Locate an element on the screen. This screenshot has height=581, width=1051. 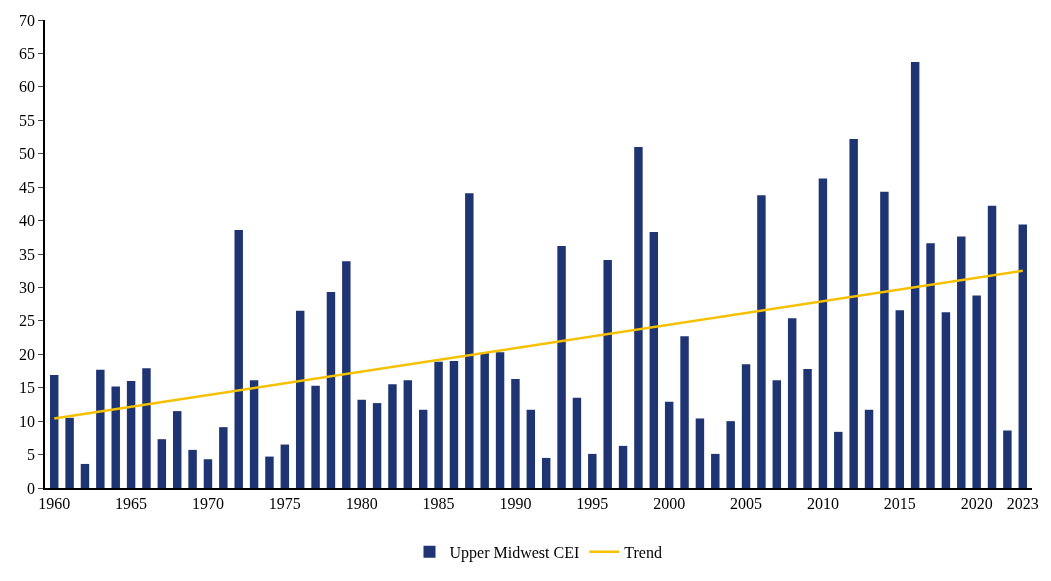
y-tick-label: 0 is located at coordinates (31, 488).